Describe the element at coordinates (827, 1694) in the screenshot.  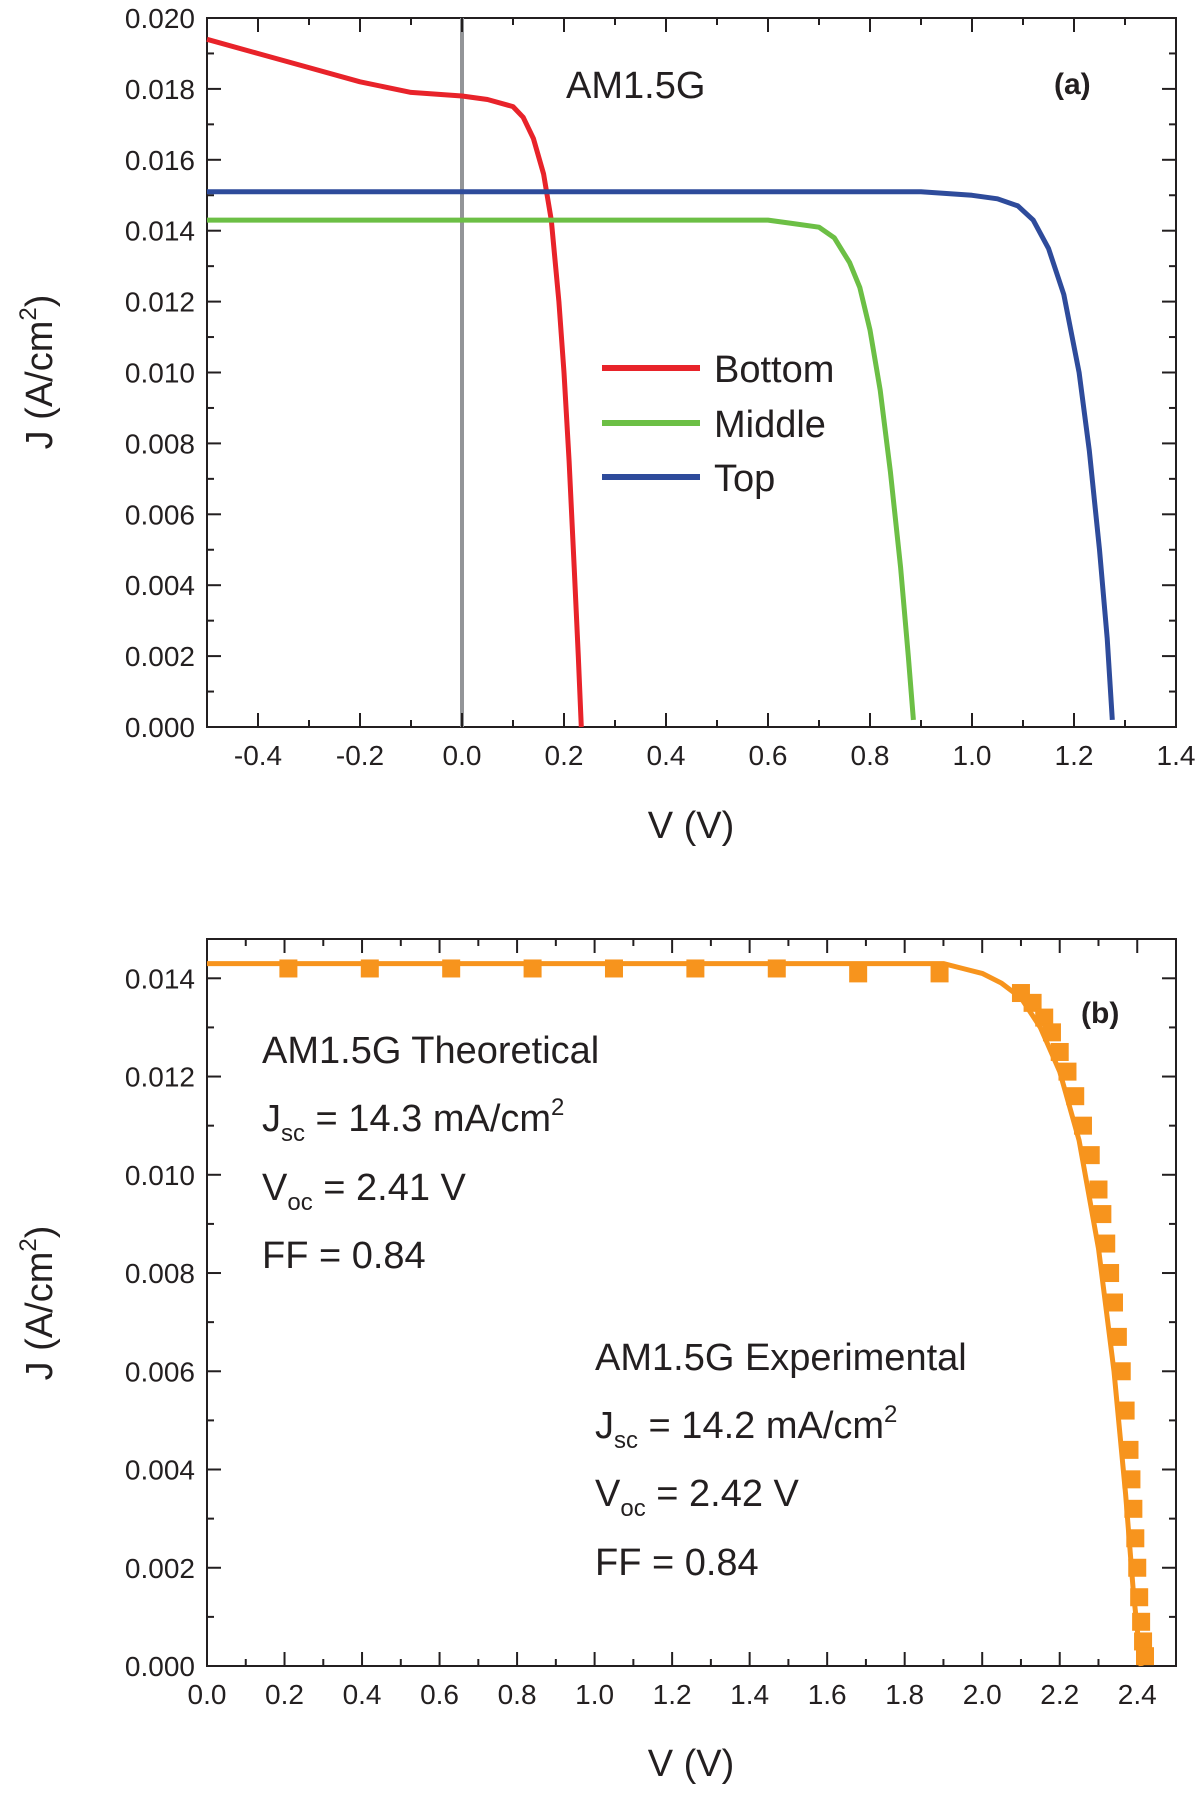
I see `x-tick-label: 1.6` at that location.